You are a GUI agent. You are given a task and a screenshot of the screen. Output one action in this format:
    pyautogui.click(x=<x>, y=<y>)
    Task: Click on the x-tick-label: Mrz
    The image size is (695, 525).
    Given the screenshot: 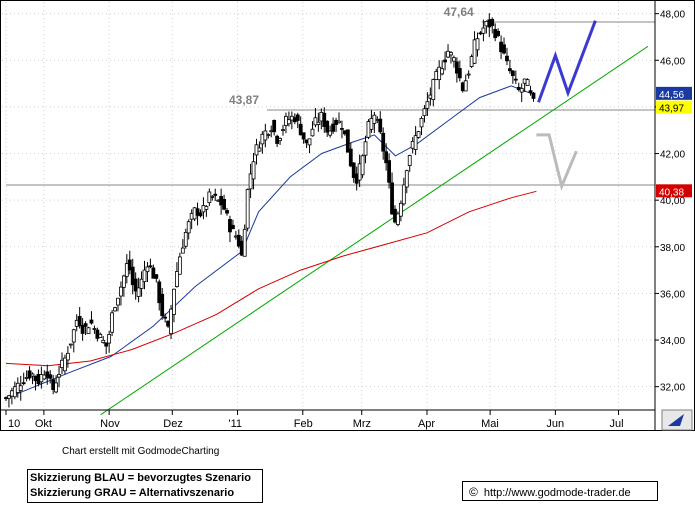 What is the action you would take?
    pyautogui.click(x=362, y=424)
    